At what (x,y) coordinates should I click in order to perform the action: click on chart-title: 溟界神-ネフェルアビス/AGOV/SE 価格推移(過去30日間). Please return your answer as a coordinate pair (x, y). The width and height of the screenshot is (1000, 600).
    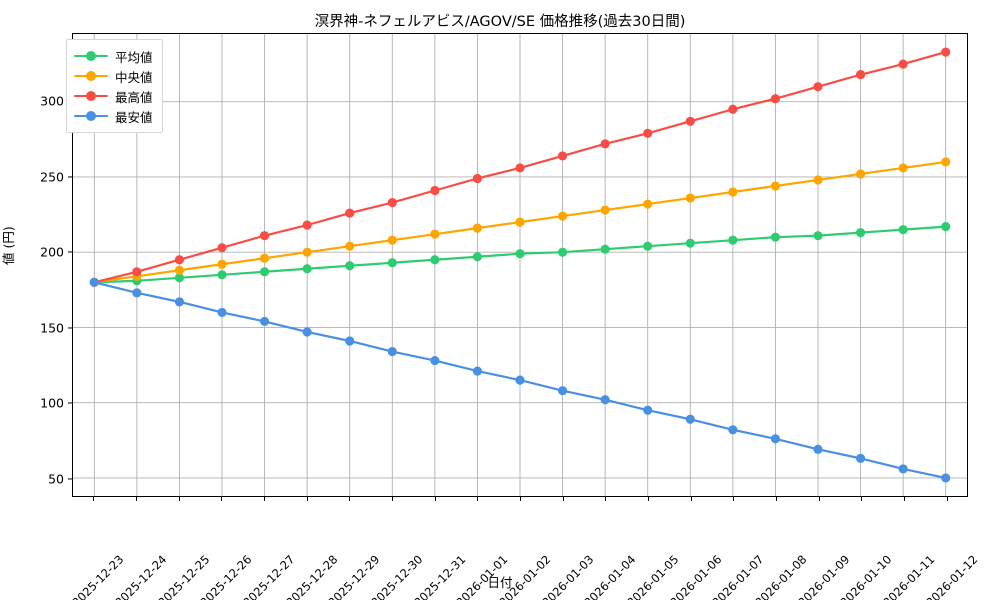
    Looking at the image, I should click on (500, 22).